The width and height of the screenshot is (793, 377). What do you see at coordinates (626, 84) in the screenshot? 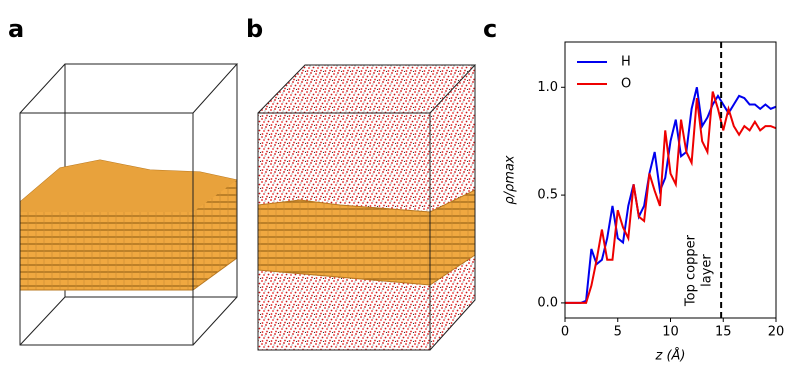
I see `legend-label: O` at bounding box center [626, 84].